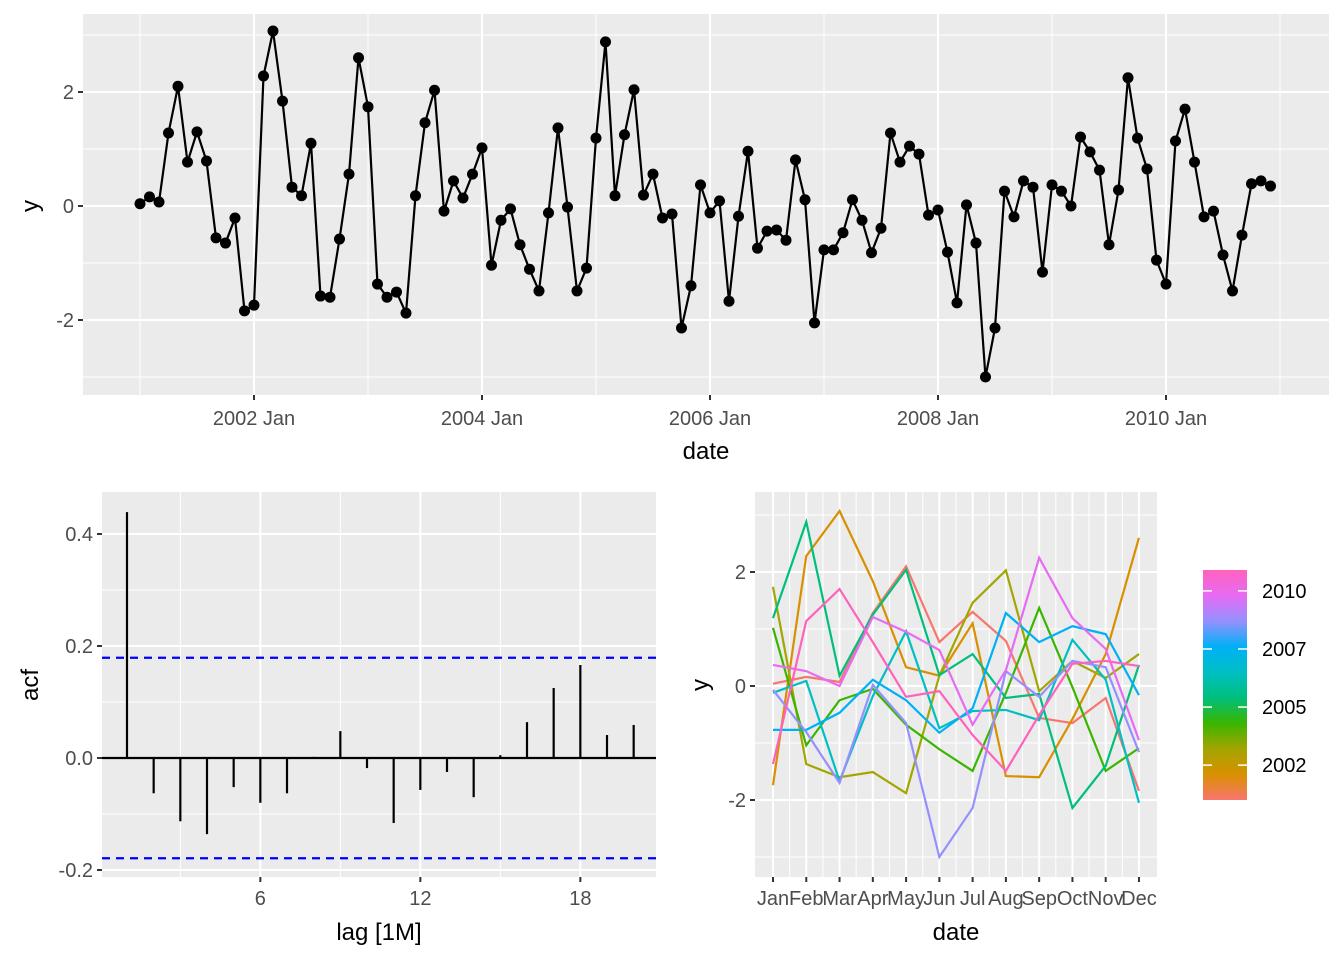 The height and width of the screenshot is (960, 1344). Describe the element at coordinates (1106, 899) in the screenshot. I see `x-tick-label: Nov` at that location.